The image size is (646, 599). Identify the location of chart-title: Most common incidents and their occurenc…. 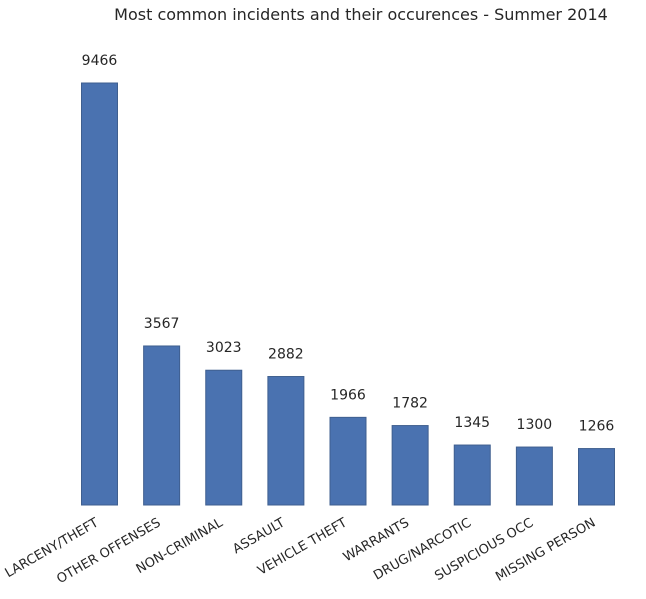
(361, 14).